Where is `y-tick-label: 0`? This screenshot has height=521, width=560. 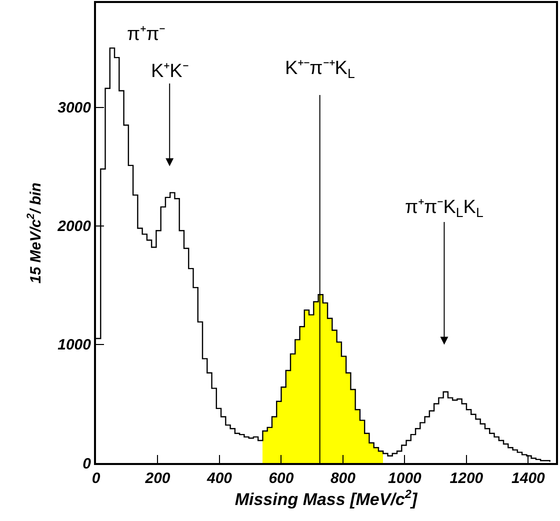
y-tick-label: 0 is located at coordinates (87, 463).